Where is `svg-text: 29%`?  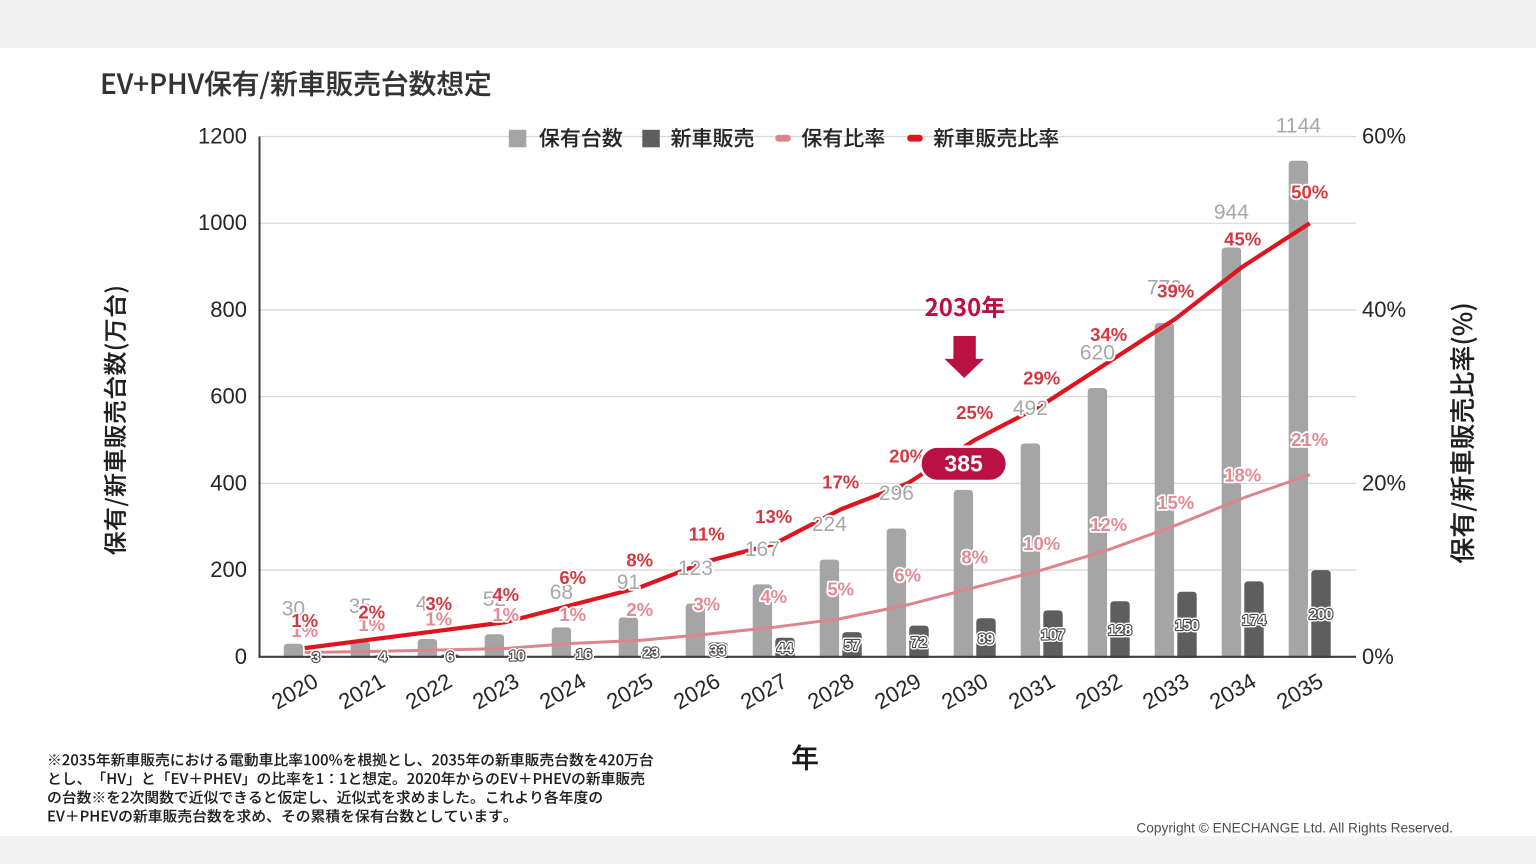 svg-text: 29% is located at coordinates (1041, 377).